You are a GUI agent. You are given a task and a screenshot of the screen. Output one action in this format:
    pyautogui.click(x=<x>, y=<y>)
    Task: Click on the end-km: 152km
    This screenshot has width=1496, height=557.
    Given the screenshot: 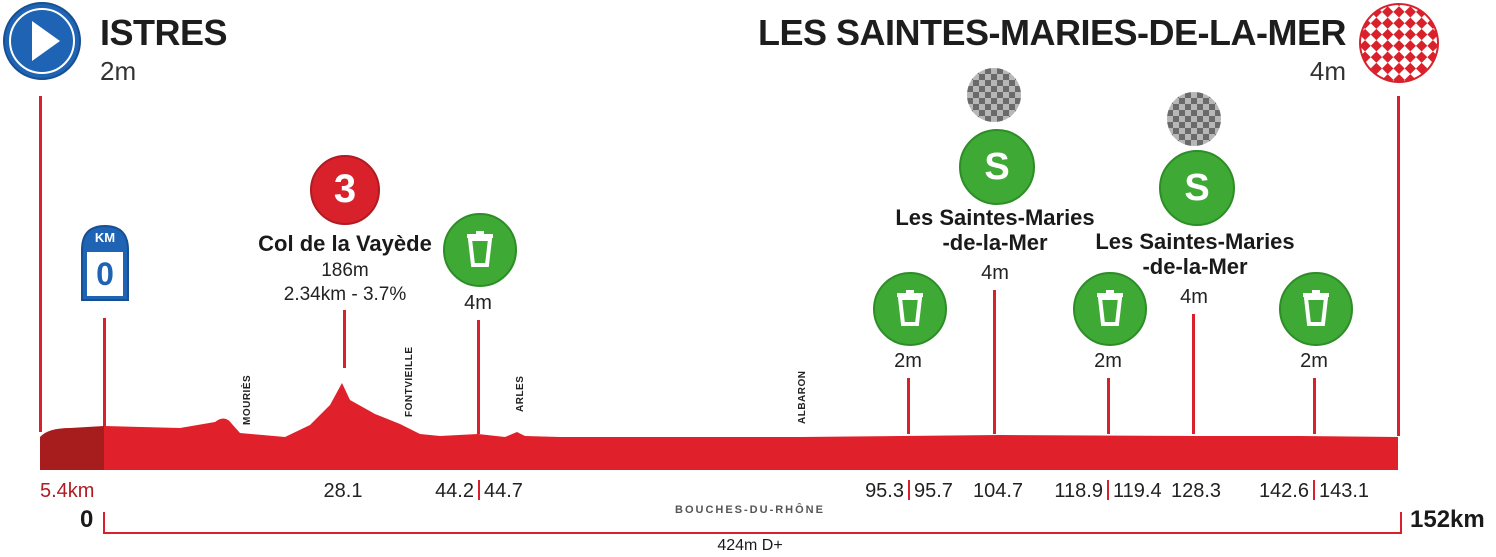 What is the action you would take?
    pyautogui.click(x=1447, y=519)
    